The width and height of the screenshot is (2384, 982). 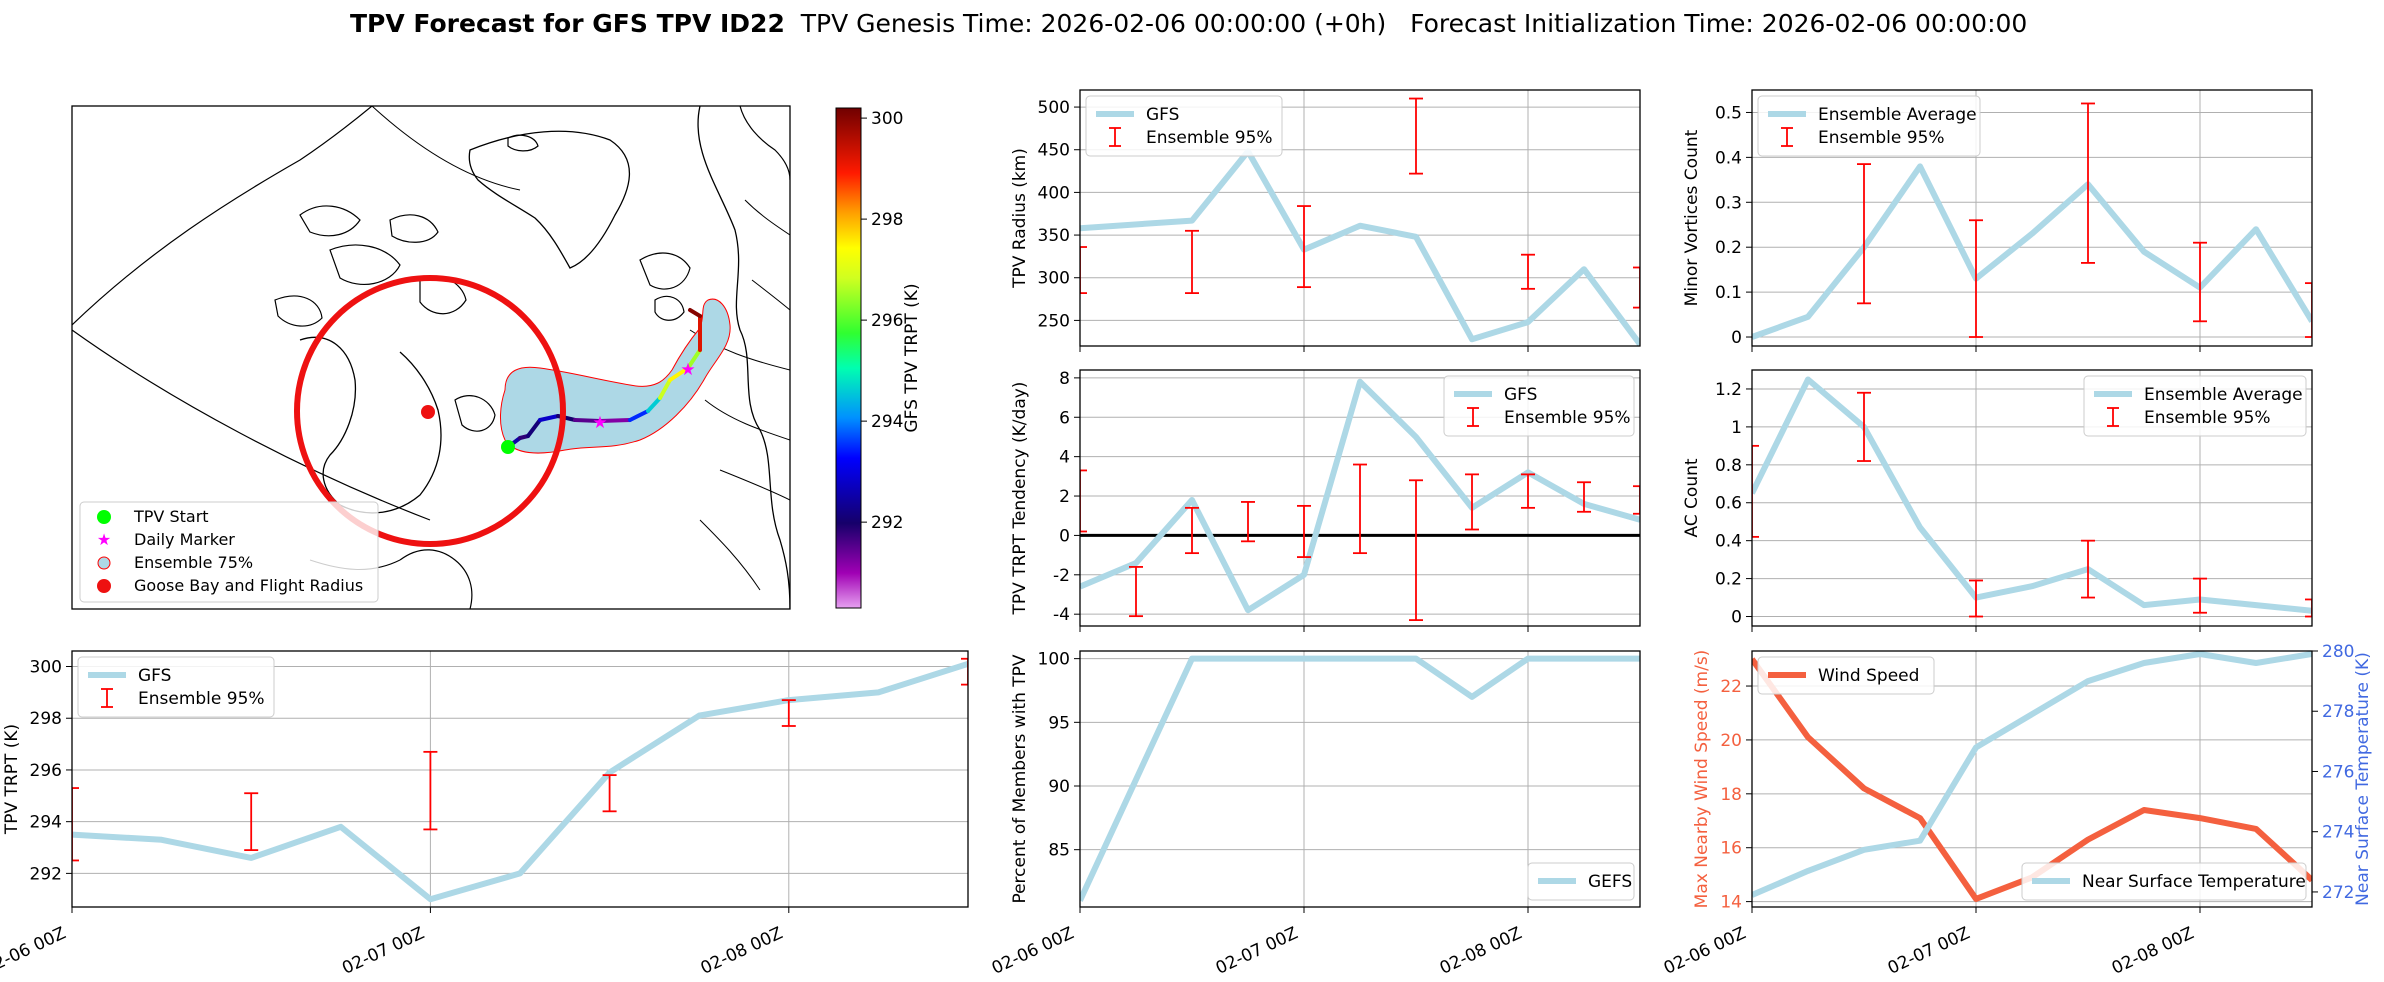 What do you see at coordinates (2338, 833) in the screenshot?
I see `wind-temperature-ytick2-label: 274` at bounding box center [2338, 833].